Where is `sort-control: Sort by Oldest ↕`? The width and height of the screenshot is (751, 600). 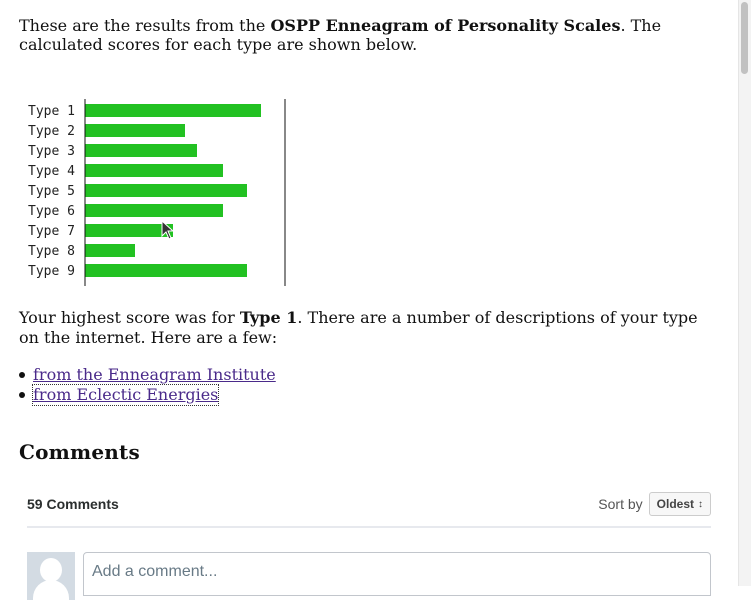
sort-control: Sort by Oldest ↕ is located at coordinates (654, 504).